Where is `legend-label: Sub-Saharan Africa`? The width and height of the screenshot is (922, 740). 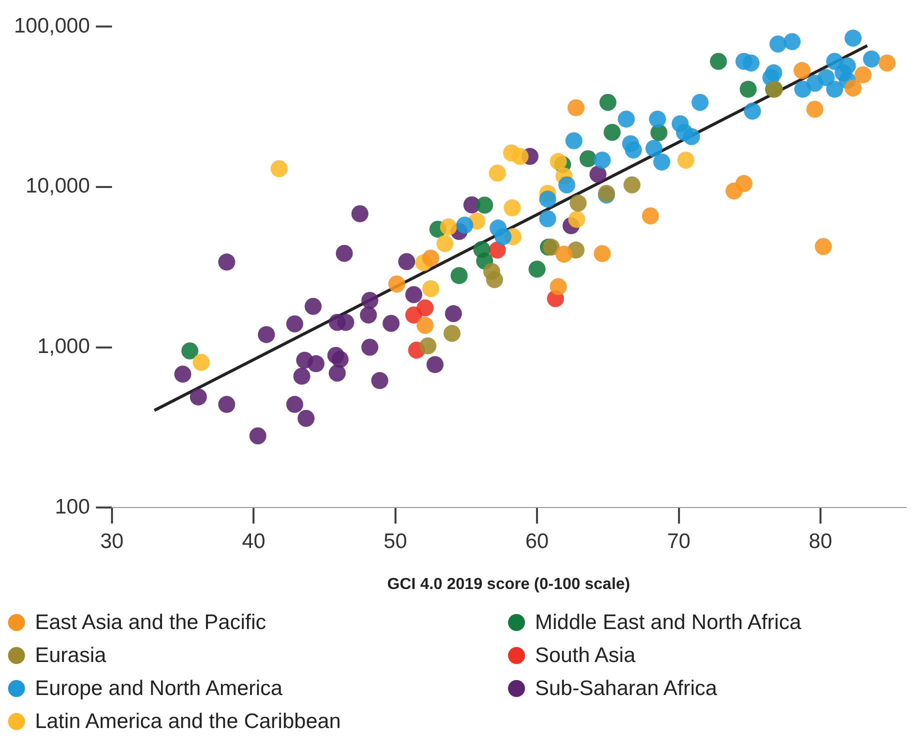
legend-label: Sub-Saharan Africa is located at coordinates (626, 688).